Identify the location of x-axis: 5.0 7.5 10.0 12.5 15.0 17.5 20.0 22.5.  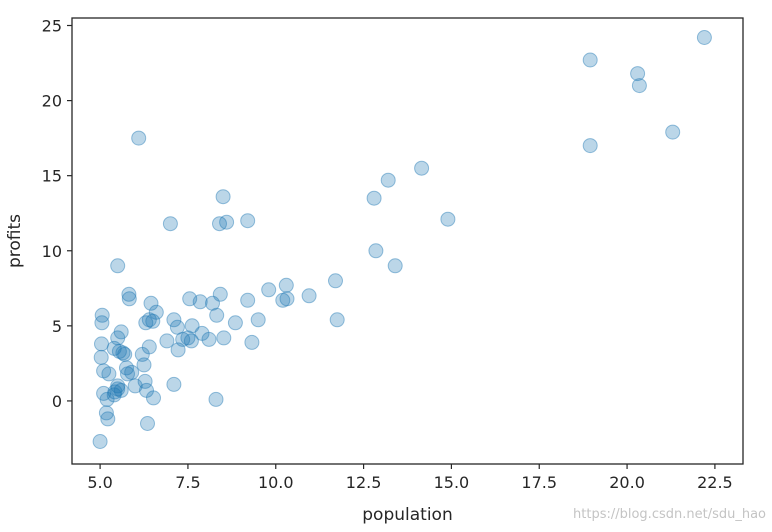
(410, 478).